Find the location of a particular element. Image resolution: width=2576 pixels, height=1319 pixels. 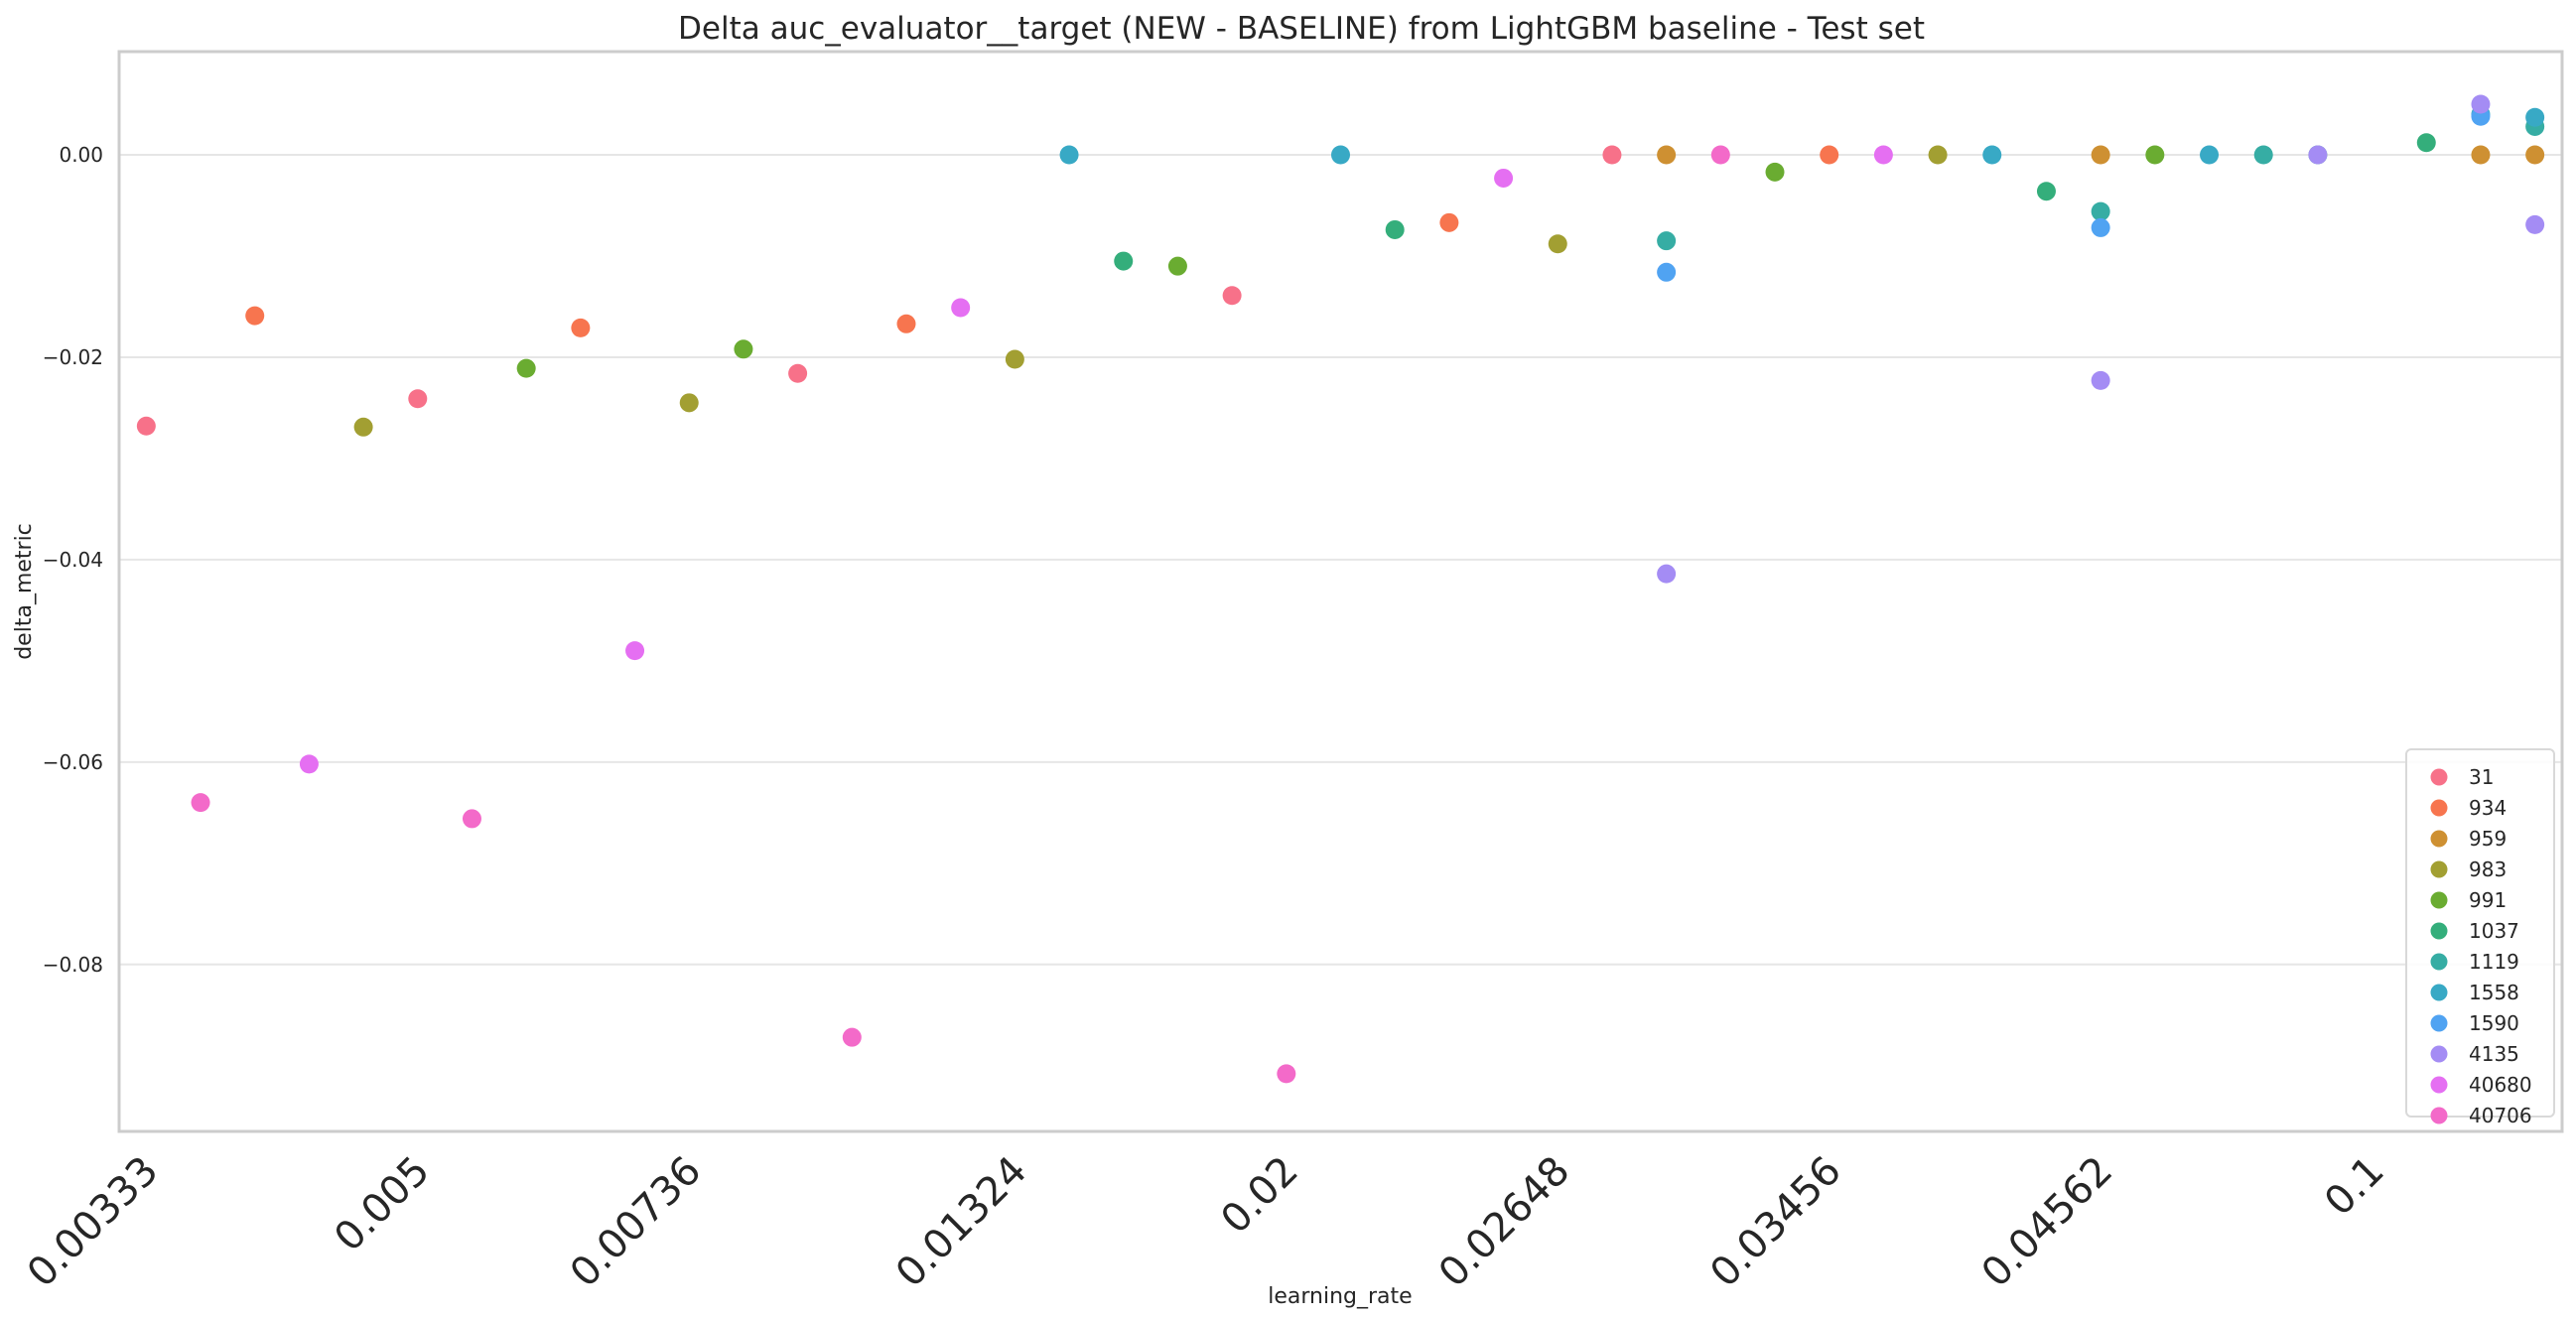

legend-label: 934 is located at coordinates (2488, 808).